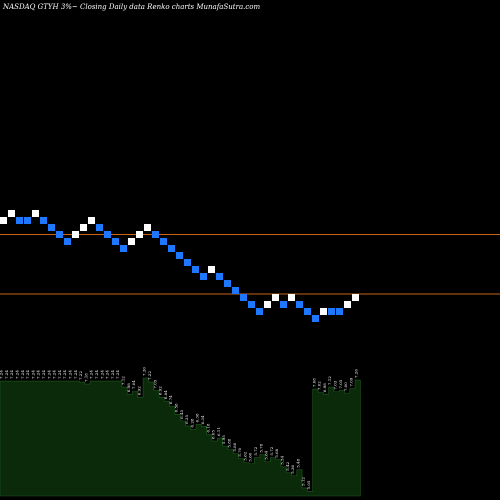  What do you see at coordinates (229, 442) in the screenshot?
I see `price-label: 5.88` at bounding box center [229, 442].